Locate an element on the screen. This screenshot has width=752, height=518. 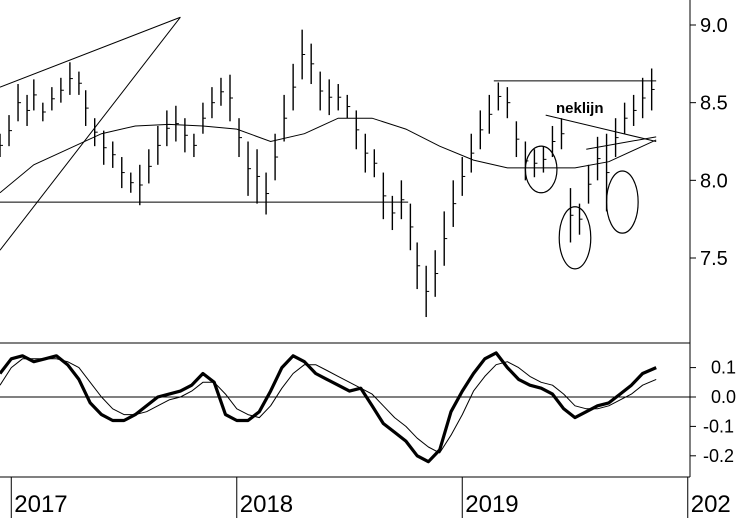
neklijn-annotation: neklijn is located at coordinates (580, 108).